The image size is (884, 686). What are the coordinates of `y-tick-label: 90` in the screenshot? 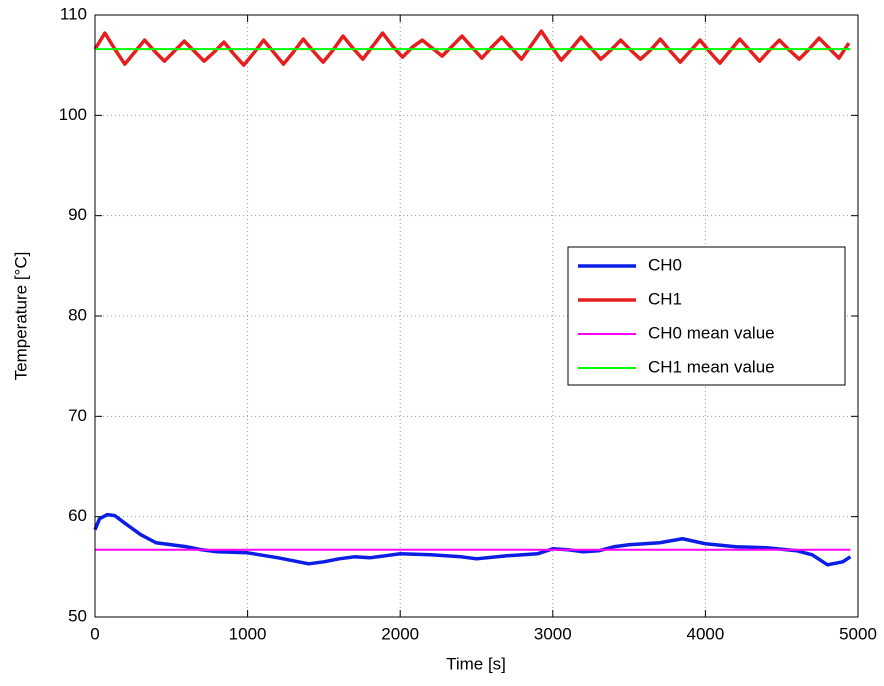 It's located at (77, 214).